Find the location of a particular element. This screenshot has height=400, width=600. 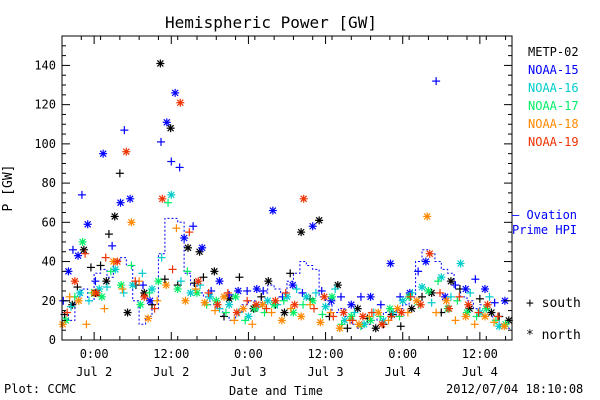

legend-entry-noaa-16: NOAA-16 is located at coordinates (553, 88).